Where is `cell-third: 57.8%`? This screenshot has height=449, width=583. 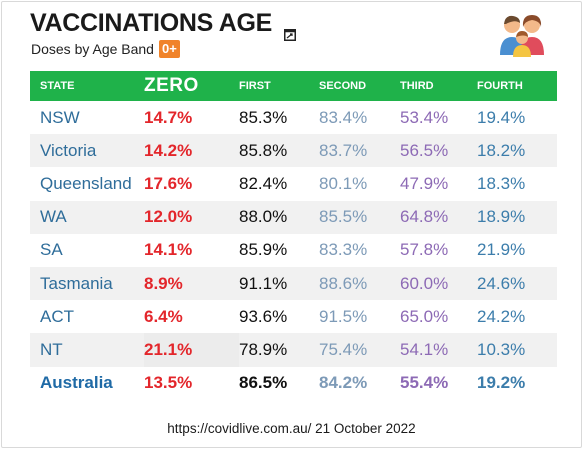 cell-third: 57.8% is located at coordinates (424, 250).